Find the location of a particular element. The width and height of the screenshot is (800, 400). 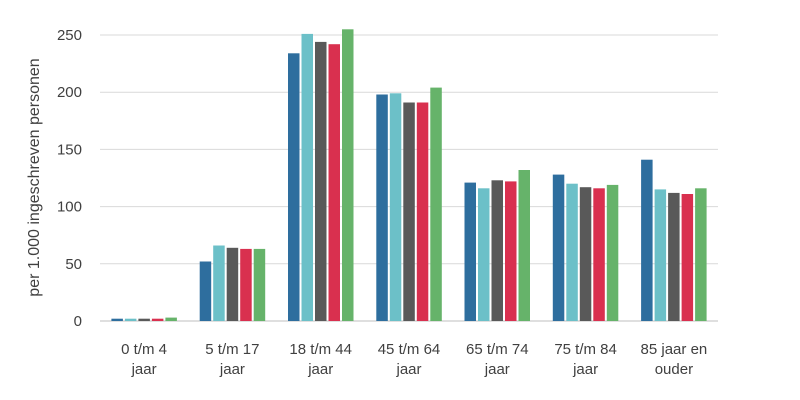

x-tick-label: 65 t/m 74 jaar is located at coordinates (497, 359).